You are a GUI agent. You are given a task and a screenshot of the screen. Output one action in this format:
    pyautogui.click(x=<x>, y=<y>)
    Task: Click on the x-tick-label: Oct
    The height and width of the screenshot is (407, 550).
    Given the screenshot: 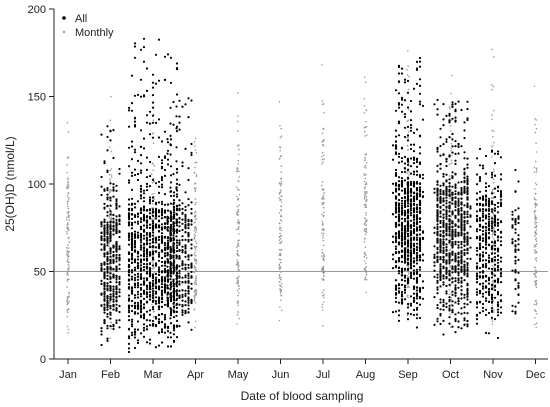 What is the action you would take?
    pyautogui.click(x=450, y=375)
    